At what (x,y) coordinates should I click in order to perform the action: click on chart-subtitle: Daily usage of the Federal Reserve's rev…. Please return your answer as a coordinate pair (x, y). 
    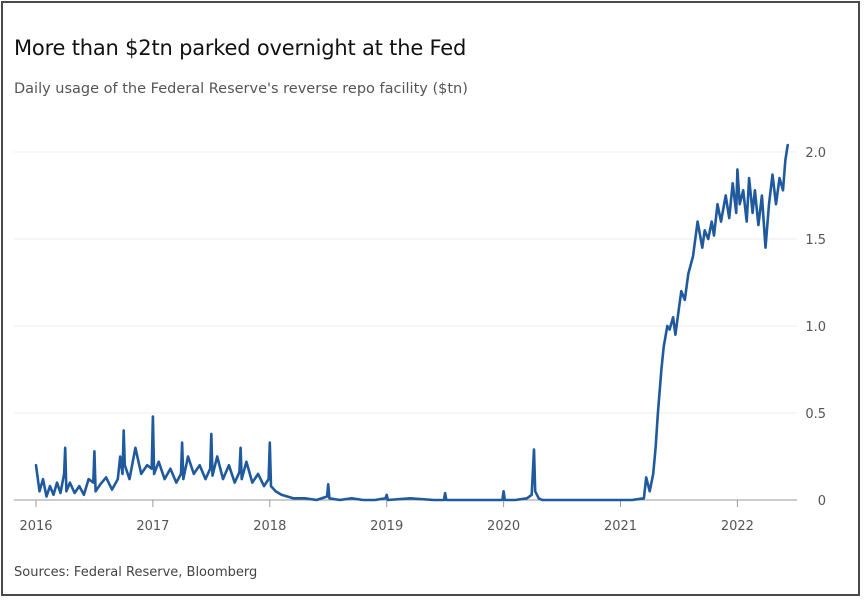
    Looking at the image, I should click on (241, 89).